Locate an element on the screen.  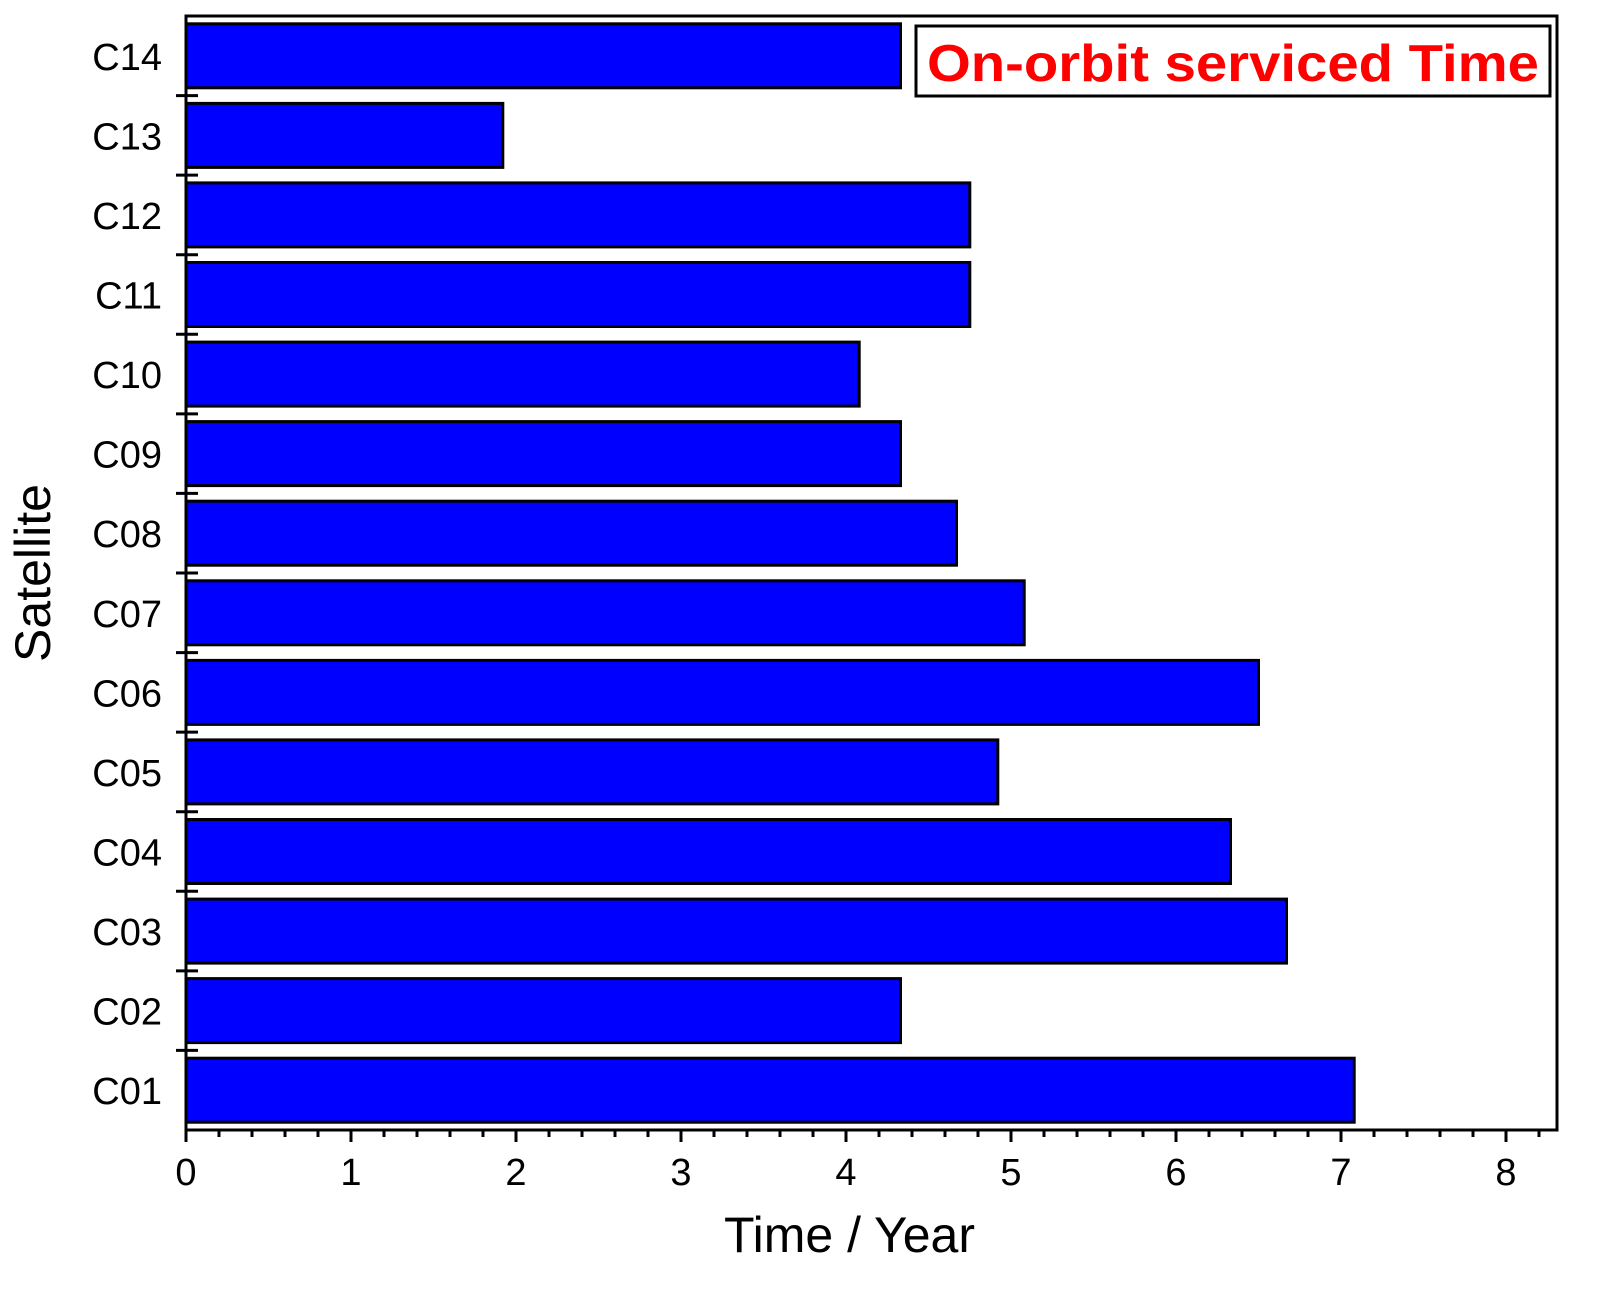
y-tick-label-c01: C01 is located at coordinates (127, 1092).